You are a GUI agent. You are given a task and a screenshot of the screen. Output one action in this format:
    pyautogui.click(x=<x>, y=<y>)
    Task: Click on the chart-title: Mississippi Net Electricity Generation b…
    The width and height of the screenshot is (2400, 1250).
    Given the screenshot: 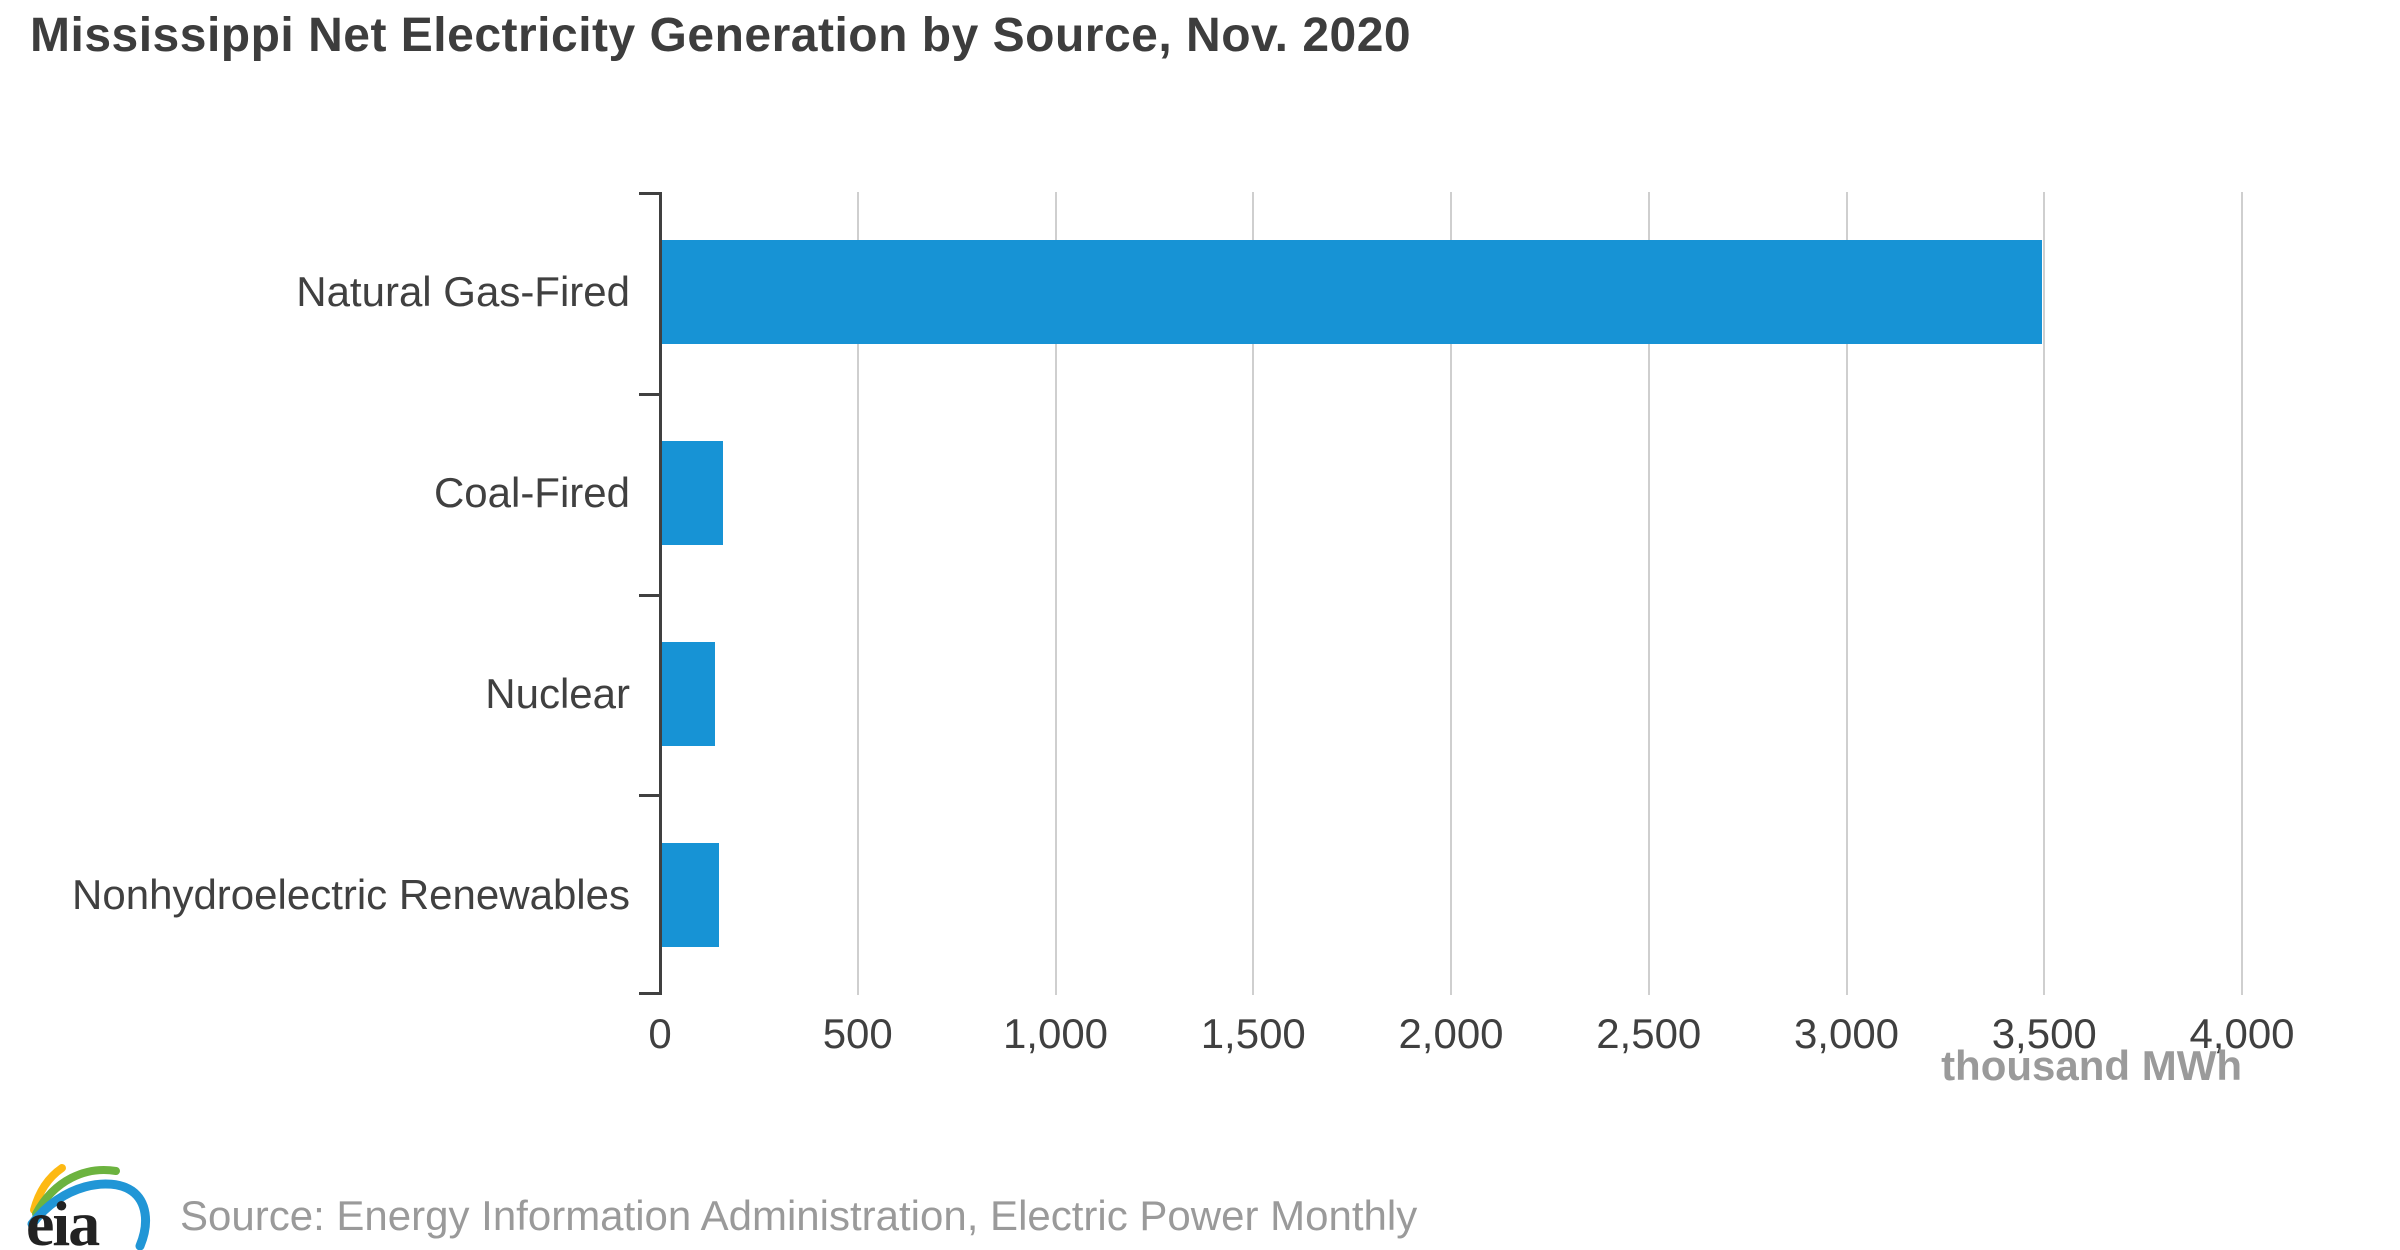 What is the action you would take?
    pyautogui.click(x=721, y=35)
    